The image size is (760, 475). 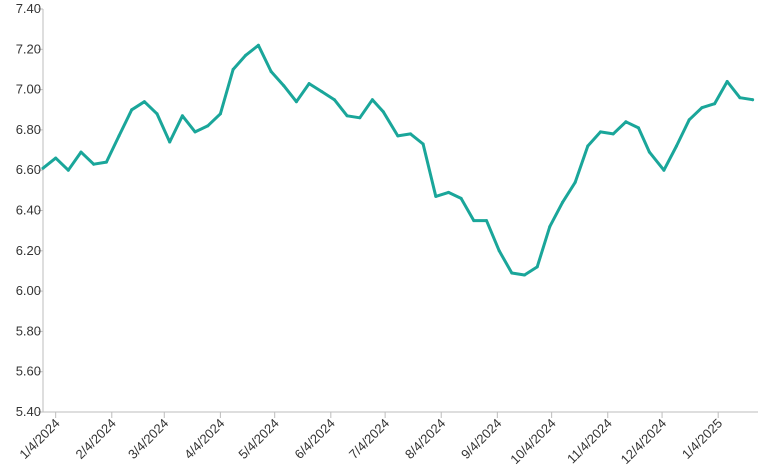 I want to click on y-tick-label: 6.20, so click(x=28, y=250).